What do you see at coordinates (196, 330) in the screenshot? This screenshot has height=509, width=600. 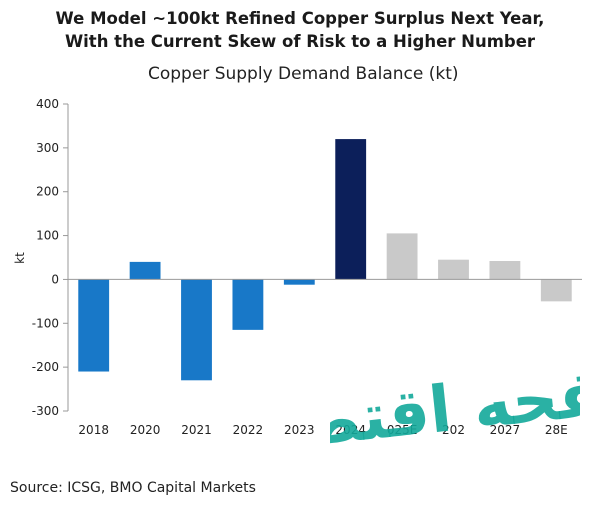 I see `bar-2021` at bounding box center [196, 330].